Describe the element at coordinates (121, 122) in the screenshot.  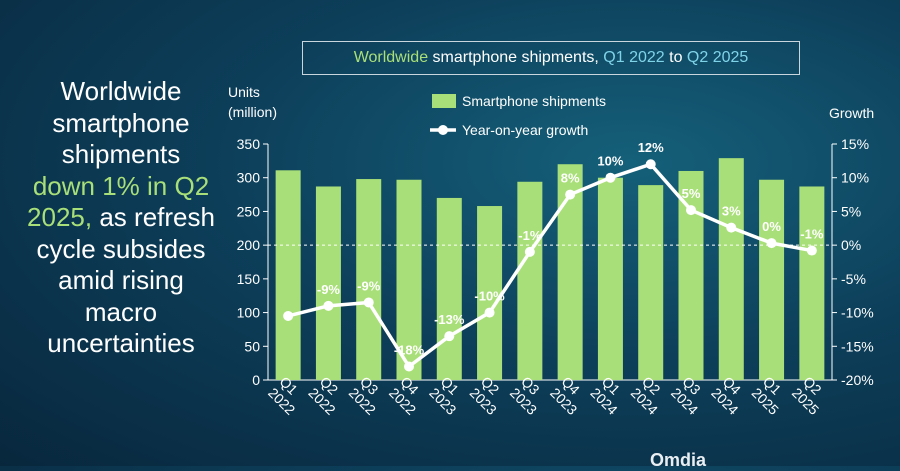
I see `headline-line-2: smartphone` at that location.